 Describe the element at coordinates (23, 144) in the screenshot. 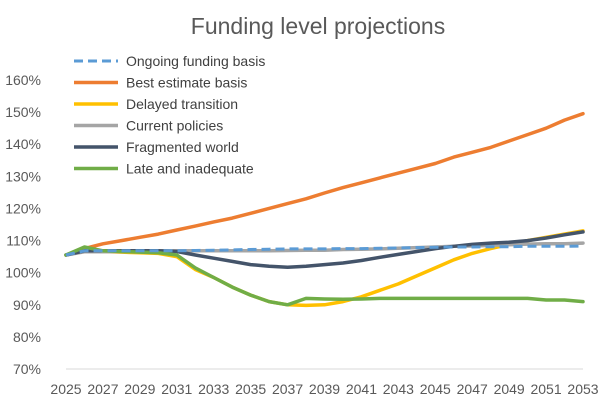

I see `y-tick-label: 140%` at that location.